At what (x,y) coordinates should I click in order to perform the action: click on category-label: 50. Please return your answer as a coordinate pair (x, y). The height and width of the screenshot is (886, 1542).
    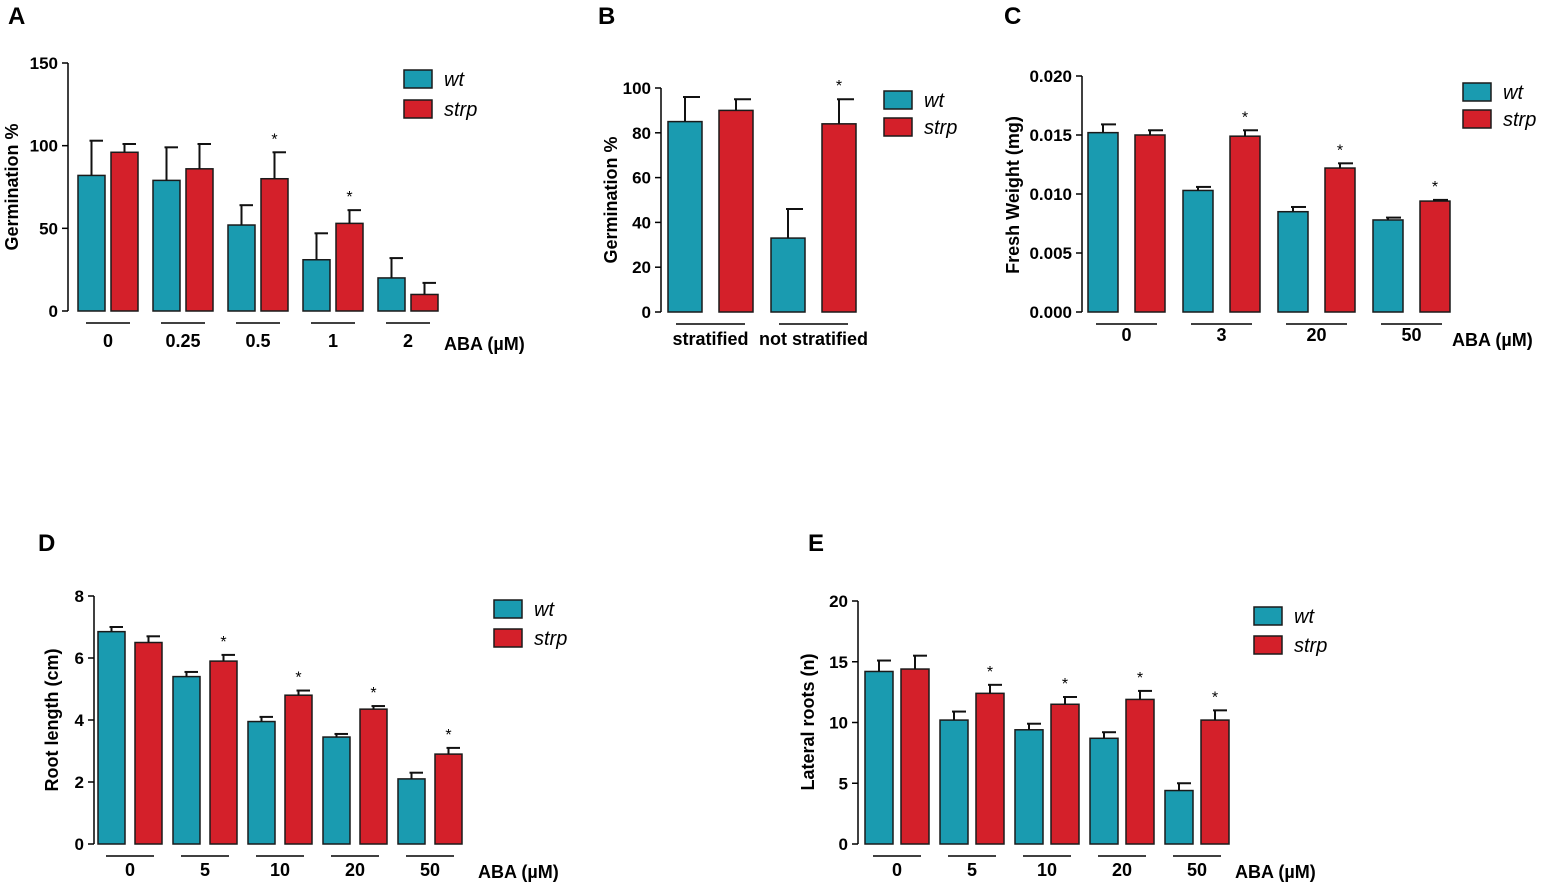
    Looking at the image, I should click on (430, 870).